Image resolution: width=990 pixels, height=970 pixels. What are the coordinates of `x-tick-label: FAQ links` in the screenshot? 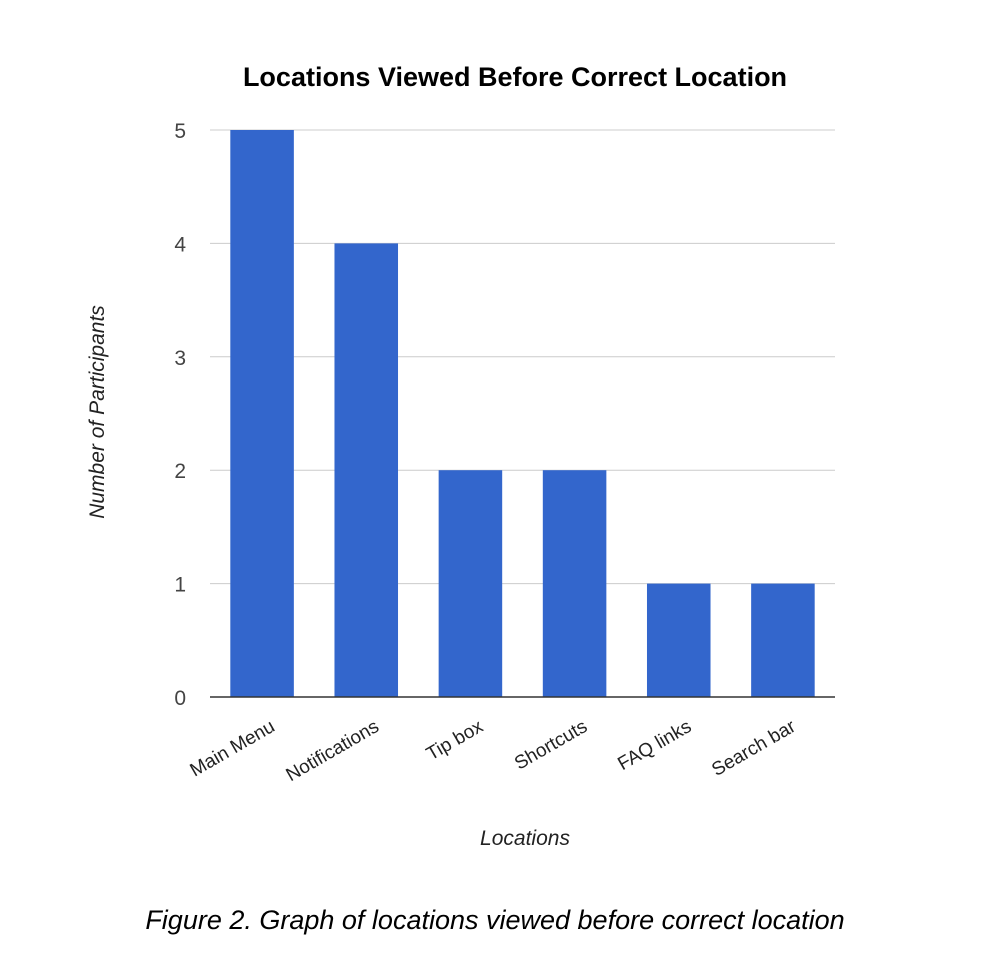 It's located at (654, 745).